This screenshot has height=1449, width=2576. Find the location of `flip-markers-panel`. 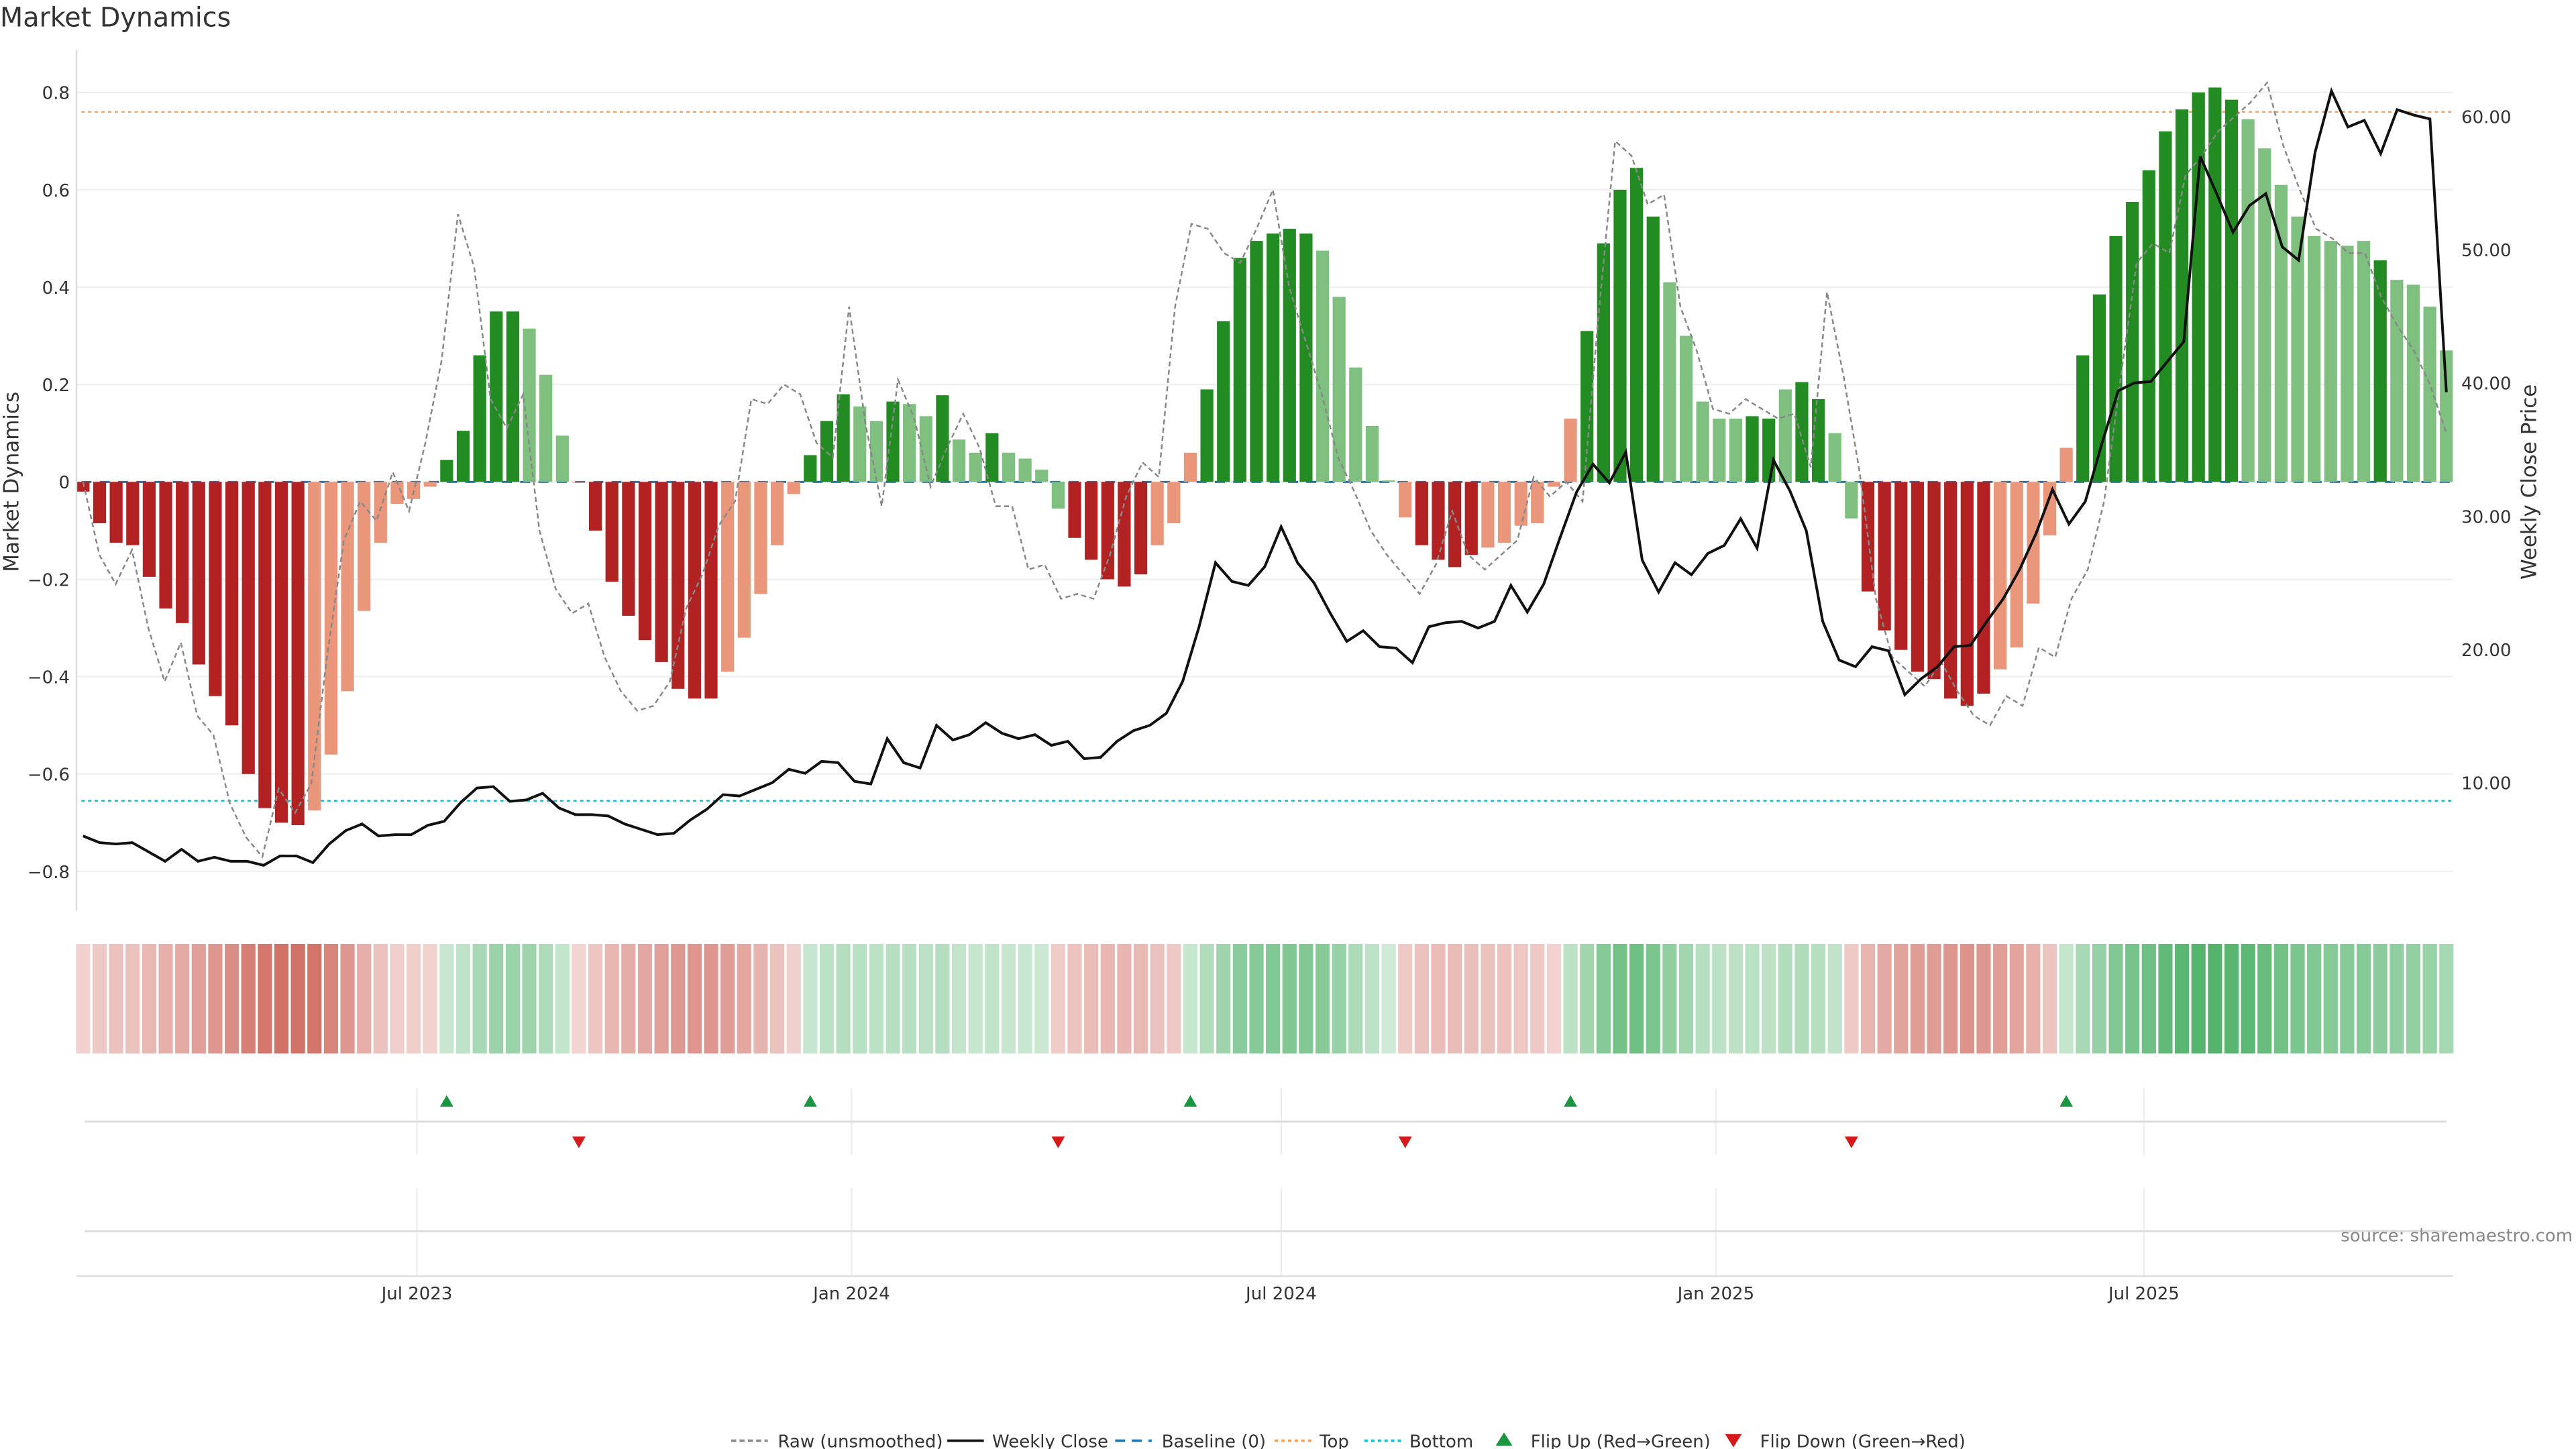

flip-markers-panel is located at coordinates (1266, 1182).